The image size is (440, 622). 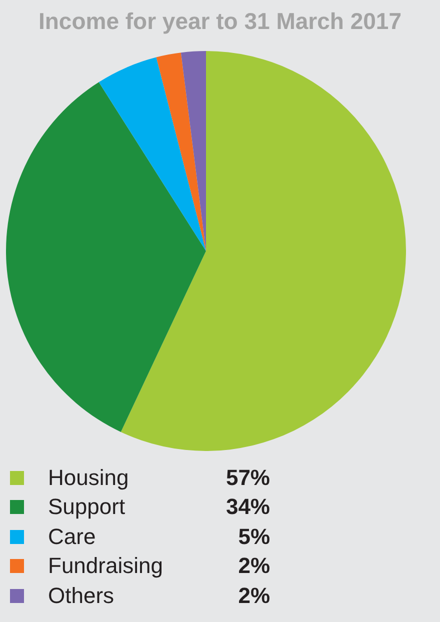 What do you see at coordinates (82, 595) in the screenshot?
I see `legend-label: Others` at bounding box center [82, 595].